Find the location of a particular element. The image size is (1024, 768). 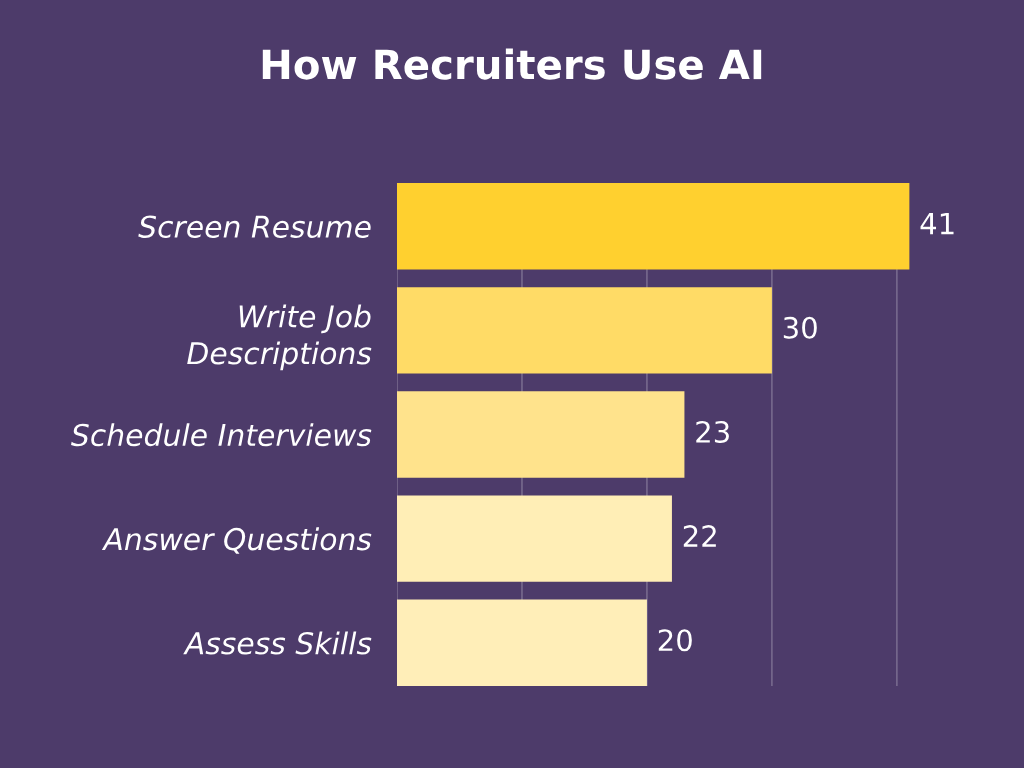

y-tick-label: Answer Questions is located at coordinates (236, 540).